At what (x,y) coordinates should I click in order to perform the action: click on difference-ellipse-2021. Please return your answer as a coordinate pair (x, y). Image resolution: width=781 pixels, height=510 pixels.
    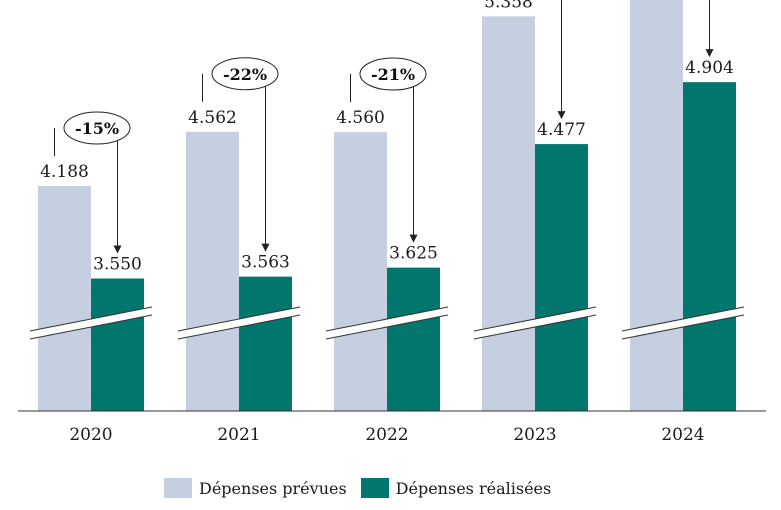
    Looking at the image, I should click on (245, 74).